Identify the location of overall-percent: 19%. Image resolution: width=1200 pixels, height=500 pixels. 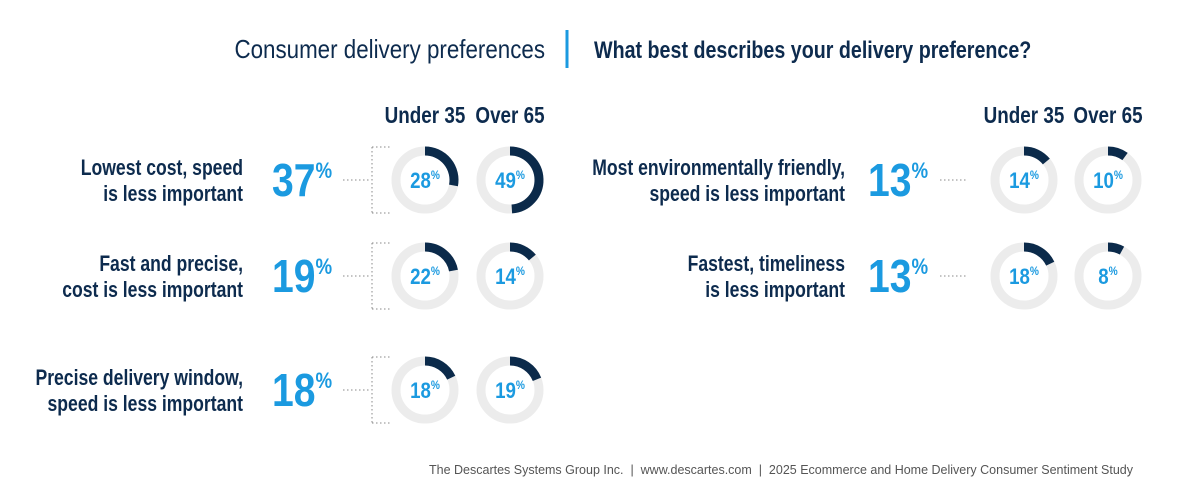
(302, 277).